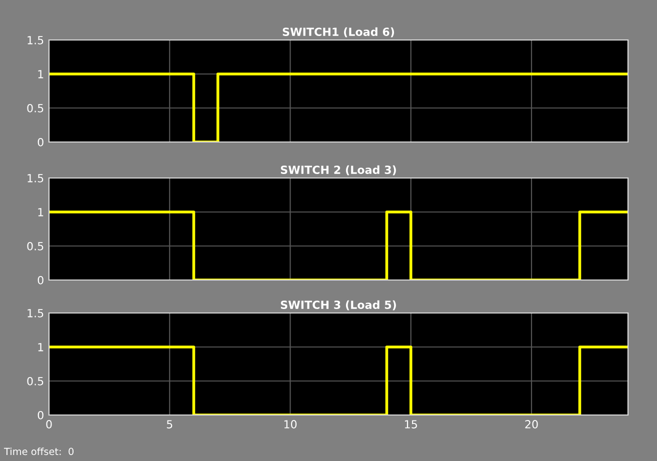  What do you see at coordinates (338, 305) in the screenshot?
I see `chart-title: SWITCH 3 (Load 5)` at bounding box center [338, 305].